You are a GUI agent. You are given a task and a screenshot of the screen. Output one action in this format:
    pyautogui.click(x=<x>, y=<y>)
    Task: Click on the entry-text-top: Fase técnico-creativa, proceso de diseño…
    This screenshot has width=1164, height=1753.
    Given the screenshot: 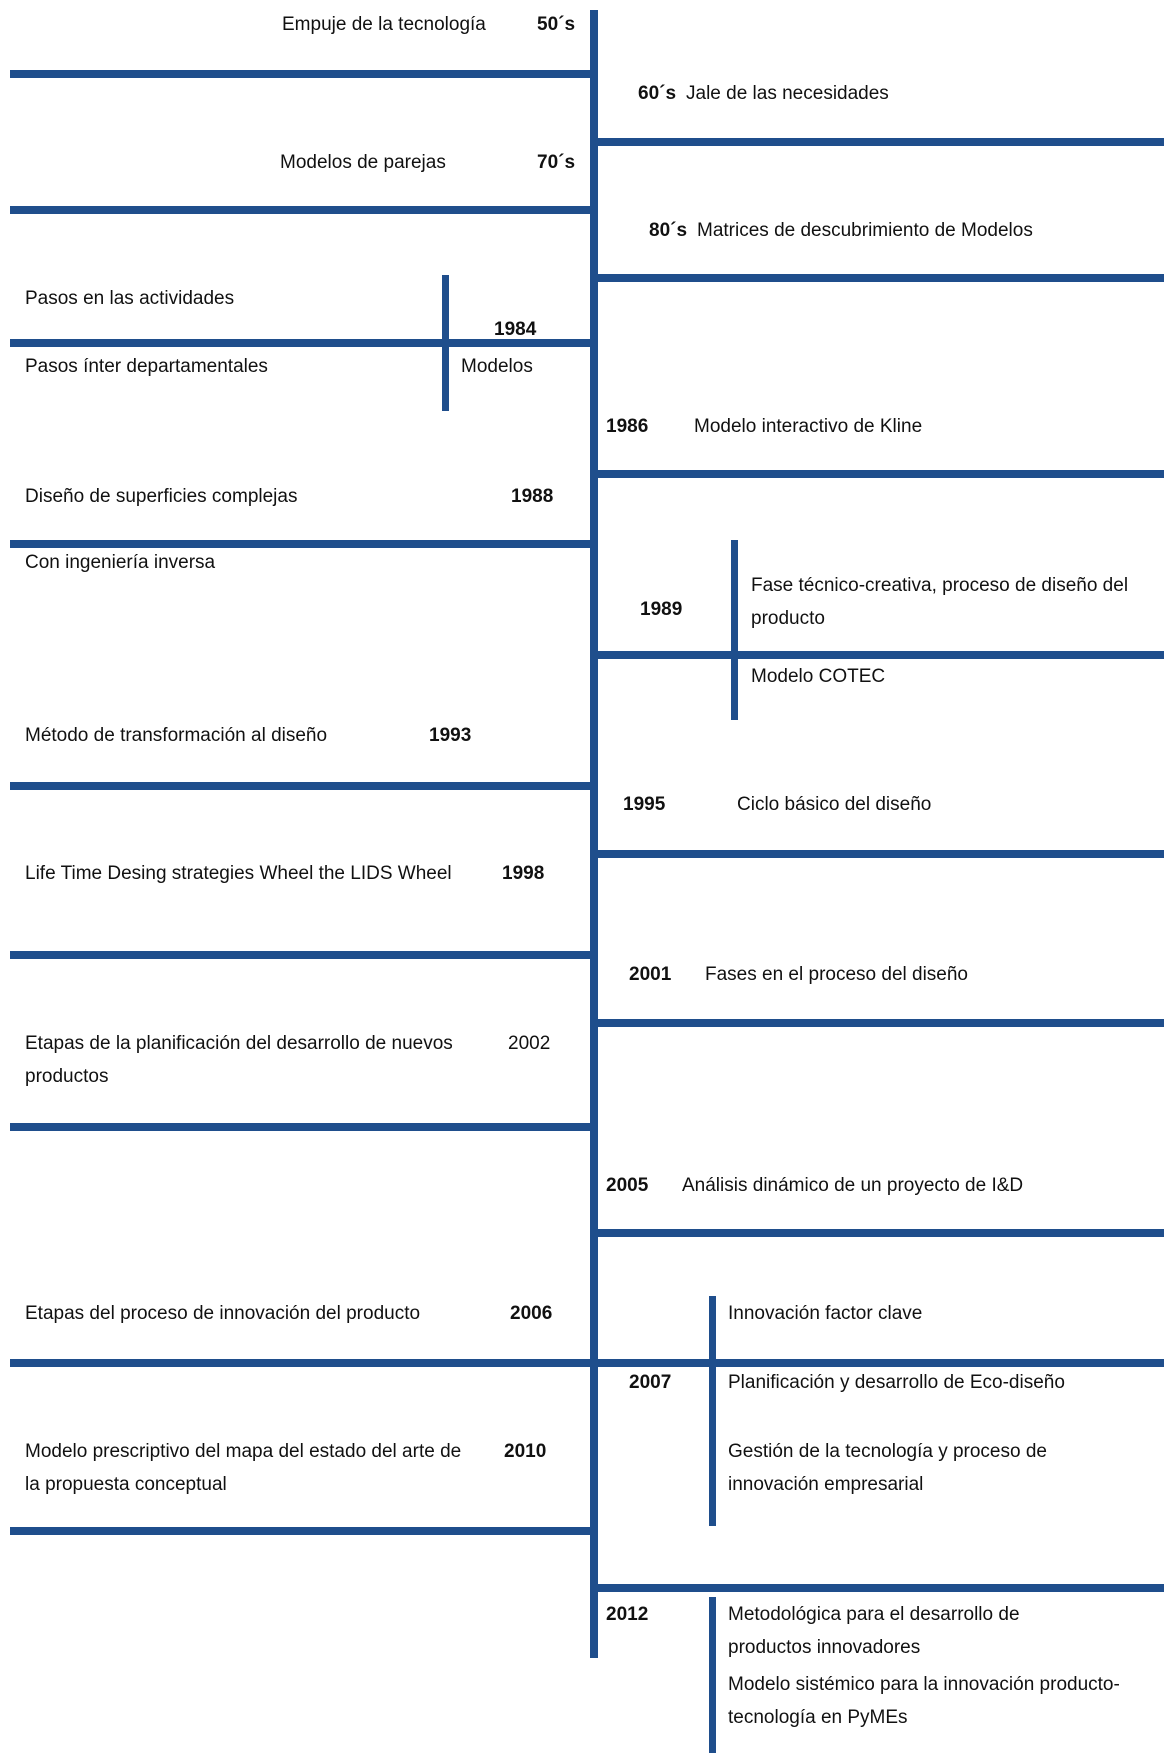 What is the action you would take?
    pyautogui.click(x=940, y=602)
    